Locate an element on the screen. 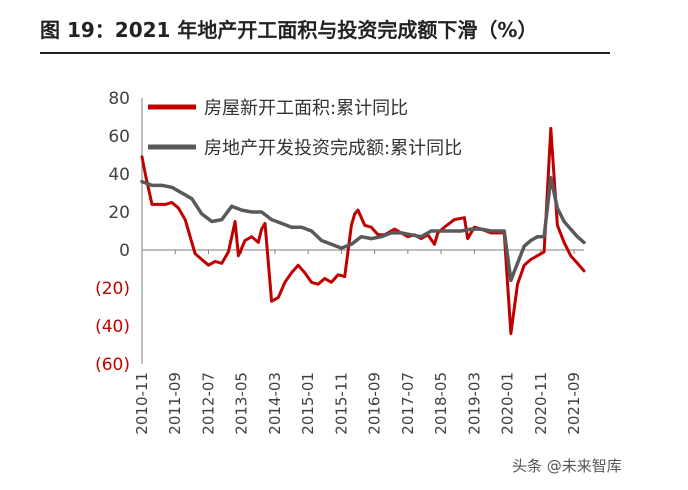 This screenshot has height=490, width=688. watermark: 头条 @未来智库 is located at coordinates (567, 466).